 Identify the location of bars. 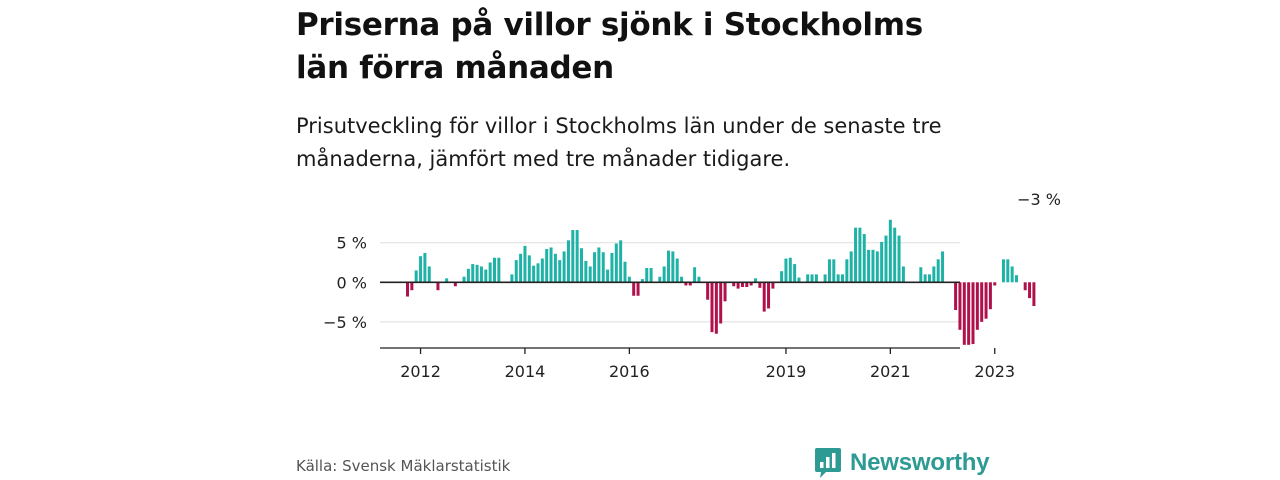
(721, 282).